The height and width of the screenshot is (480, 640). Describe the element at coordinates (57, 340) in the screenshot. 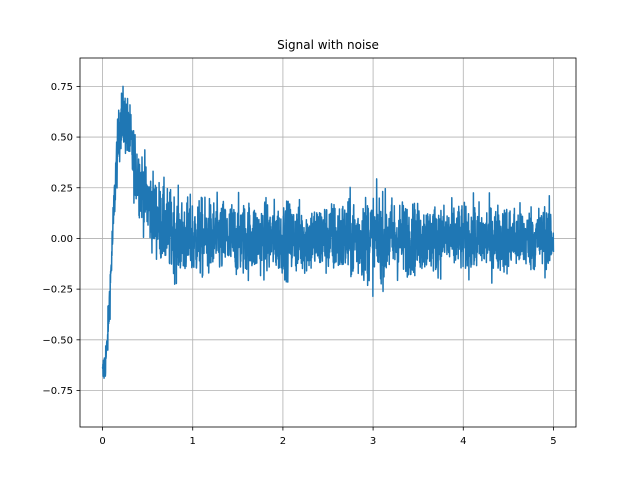

I see `y-tick-label: −0.50` at that location.